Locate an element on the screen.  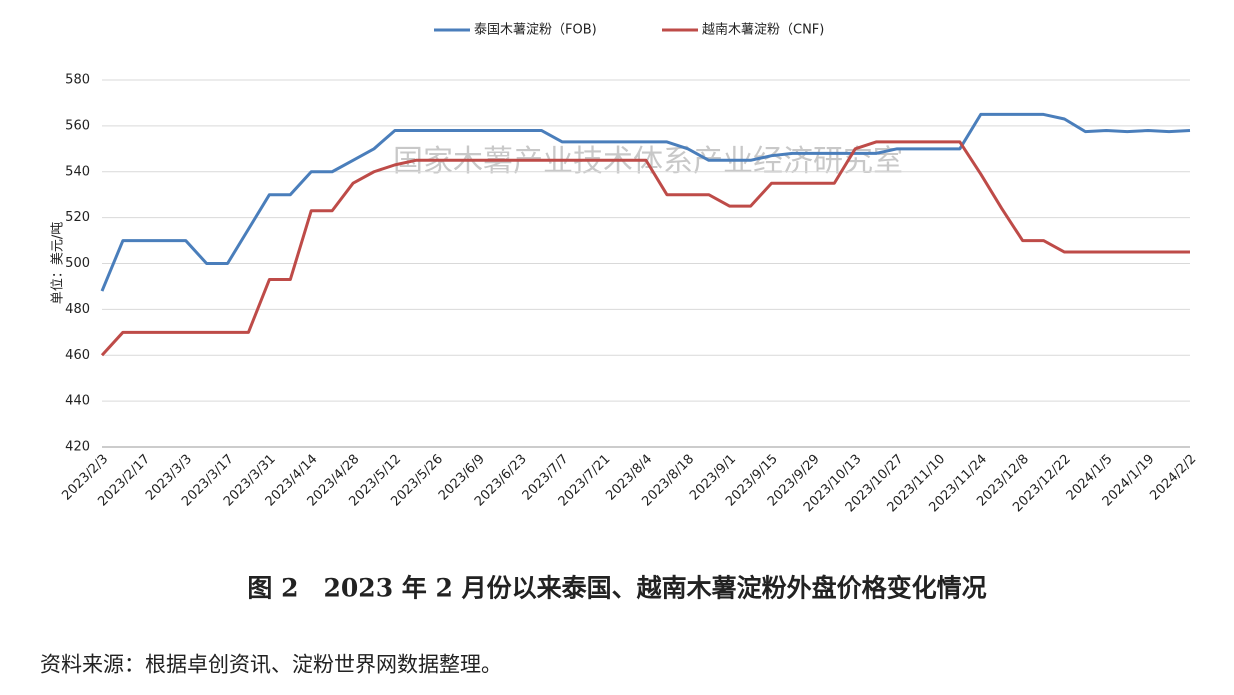
y-tick-label: 520 is located at coordinates (77, 217).